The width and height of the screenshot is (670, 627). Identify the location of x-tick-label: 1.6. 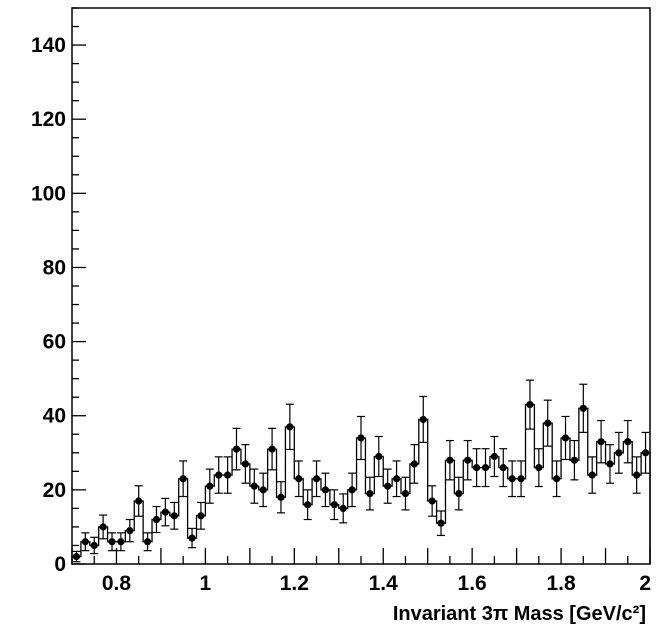
(472, 583).